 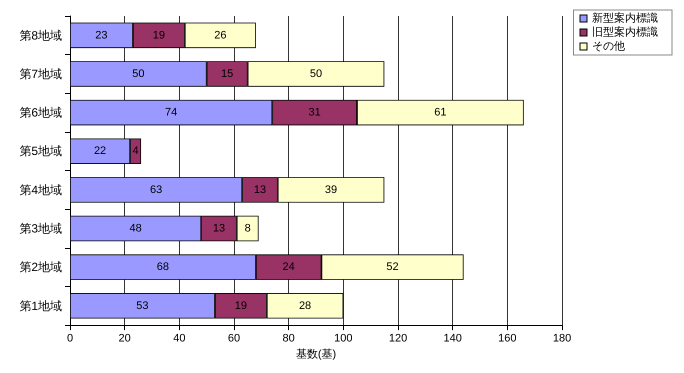 I want to click on y-tick-label: 第5地域, so click(x=40, y=151).